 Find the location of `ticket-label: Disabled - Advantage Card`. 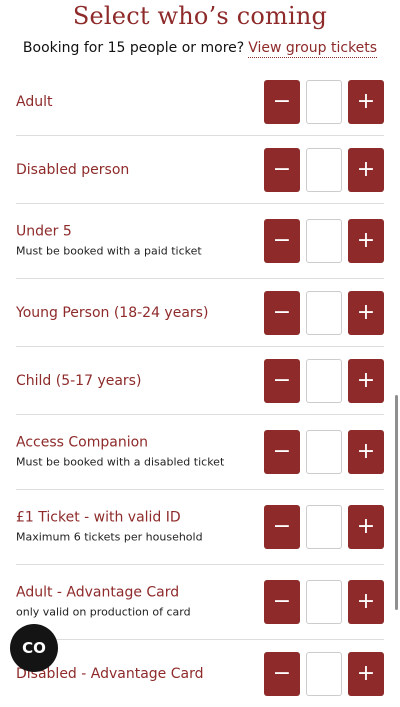

ticket-label: Disabled - Advantage Card is located at coordinates (110, 673).